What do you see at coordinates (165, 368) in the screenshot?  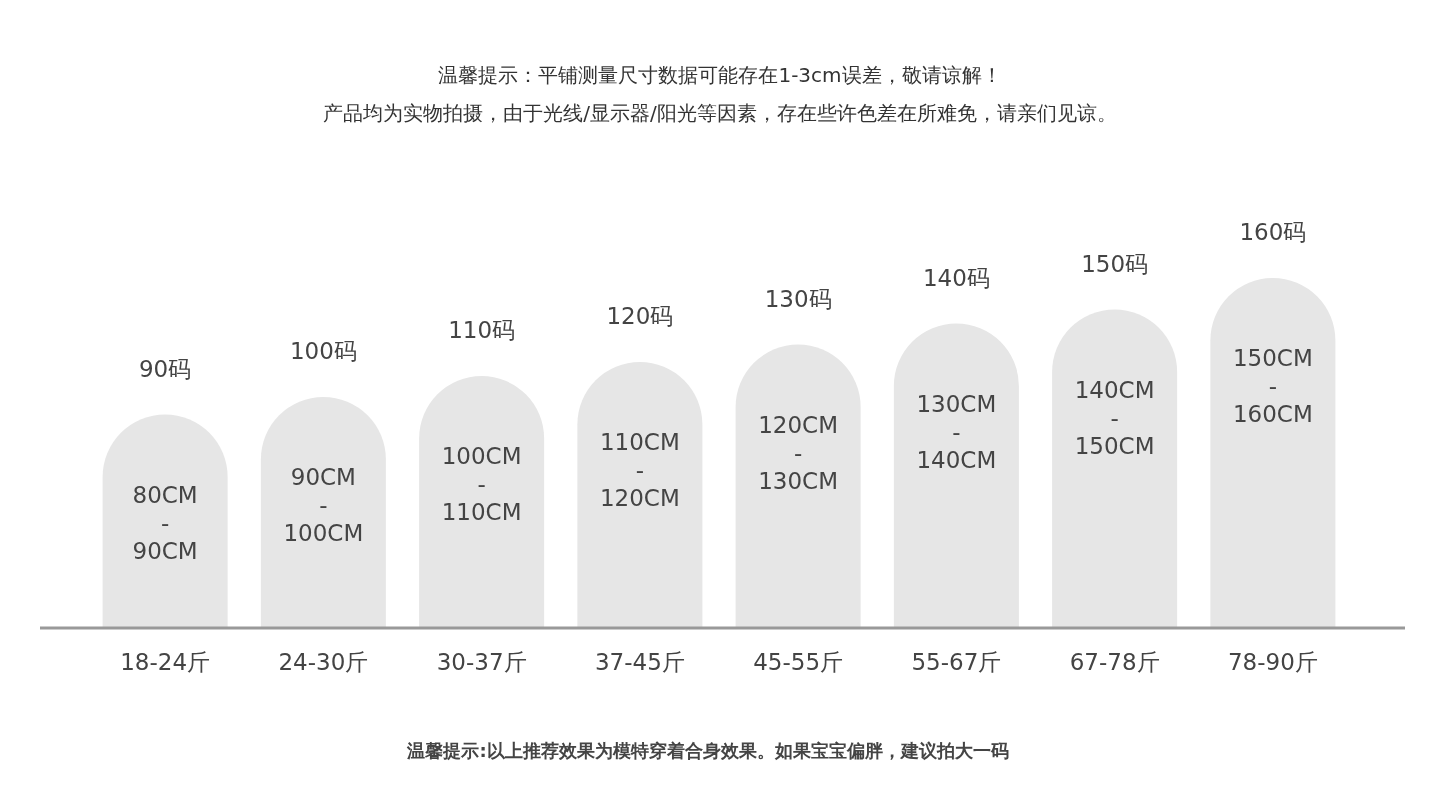 I see `annotation: 90码` at bounding box center [165, 368].